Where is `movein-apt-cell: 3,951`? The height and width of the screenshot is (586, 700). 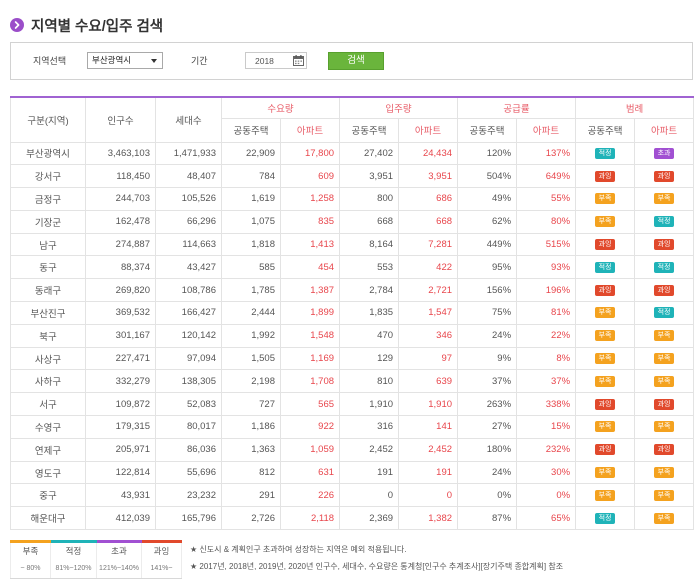 movein-apt-cell: 3,951 is located at coordinates (428, 176).